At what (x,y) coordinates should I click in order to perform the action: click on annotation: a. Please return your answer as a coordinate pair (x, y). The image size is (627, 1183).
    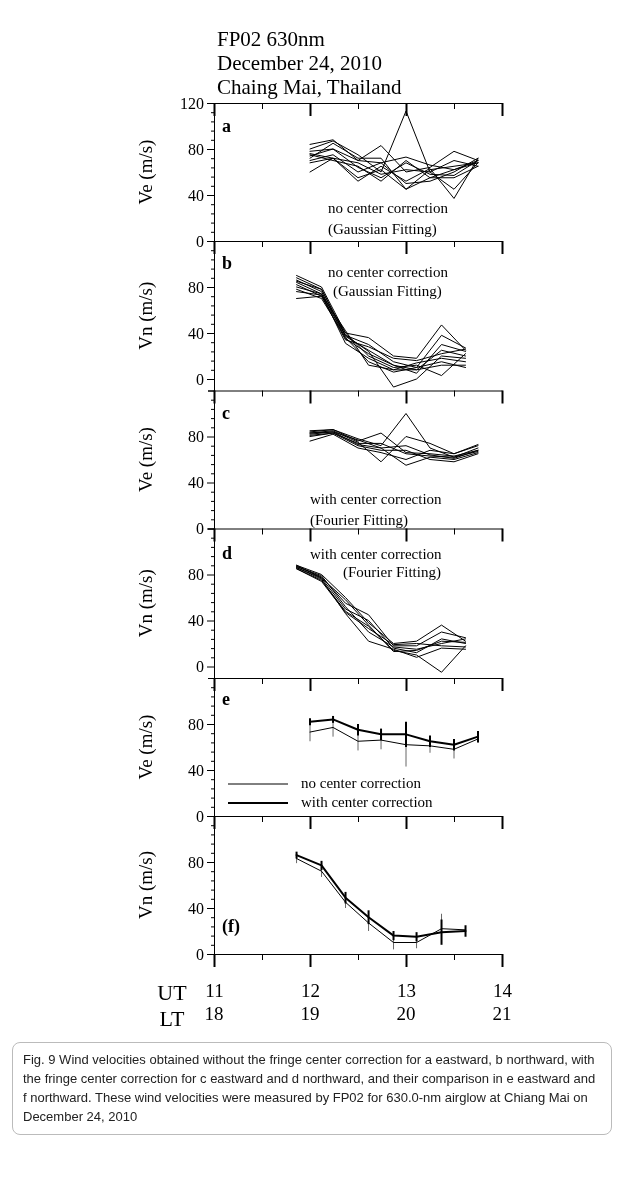
    Looking at the image, I should click on (226, 126).